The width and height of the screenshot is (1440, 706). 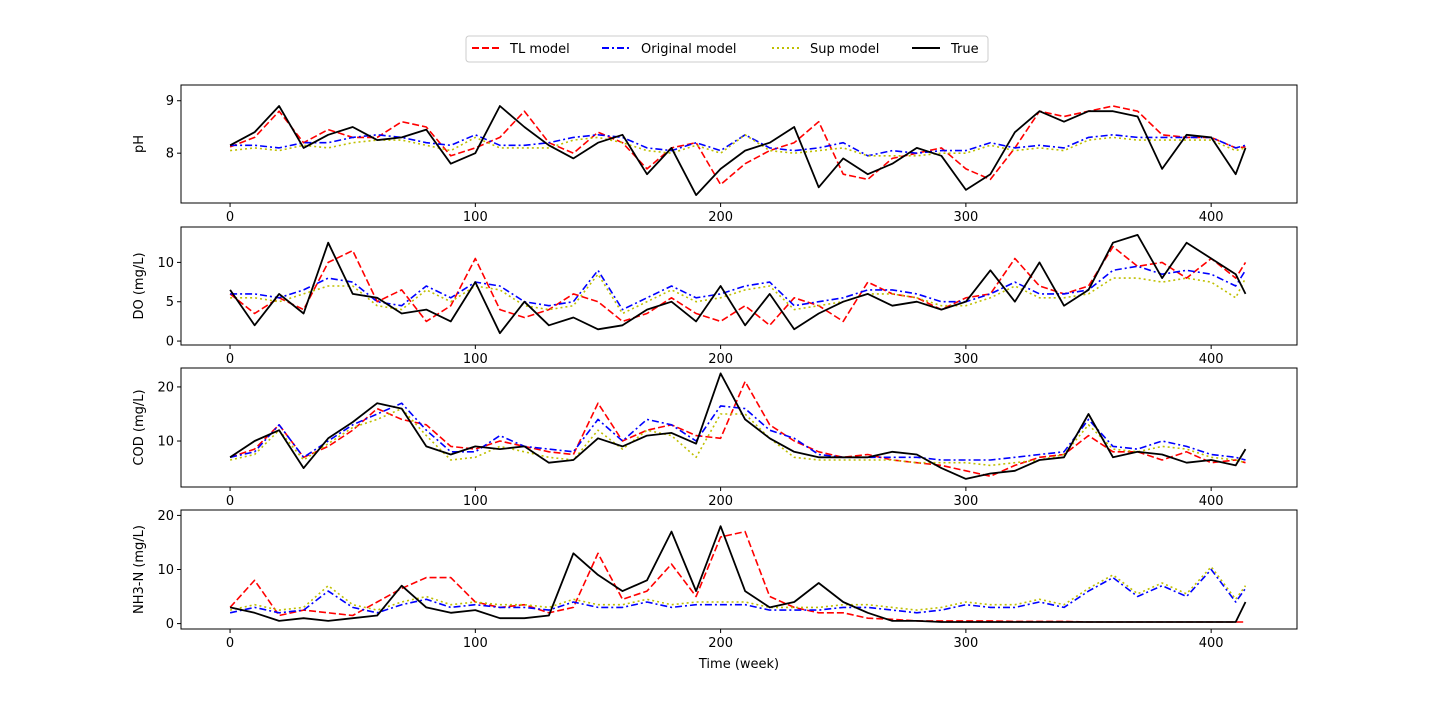 I want to click on legend-entry-sup-model: Sup model, so click(x=825, y=49).